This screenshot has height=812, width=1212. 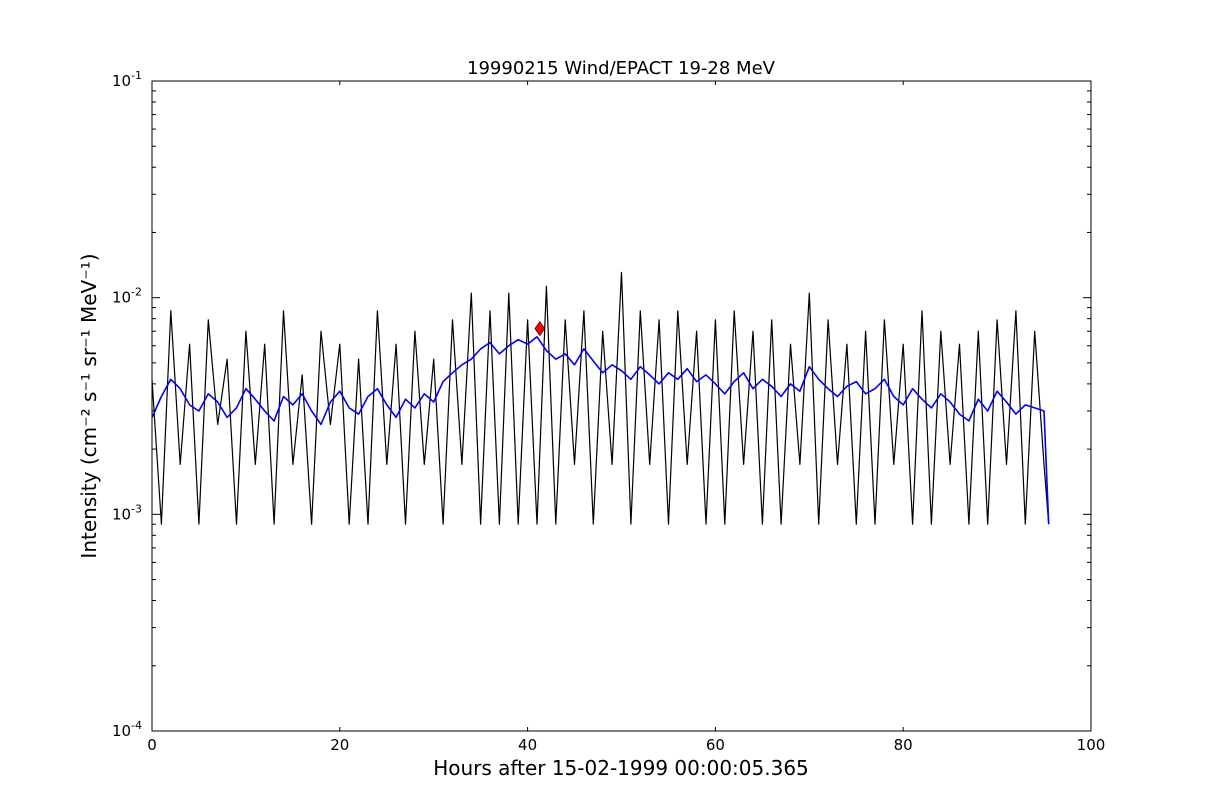 What do you see at coordinates (715, 745) in the screenshot?
I see `x-tick-label: 60` at bounding box center [715, 745].